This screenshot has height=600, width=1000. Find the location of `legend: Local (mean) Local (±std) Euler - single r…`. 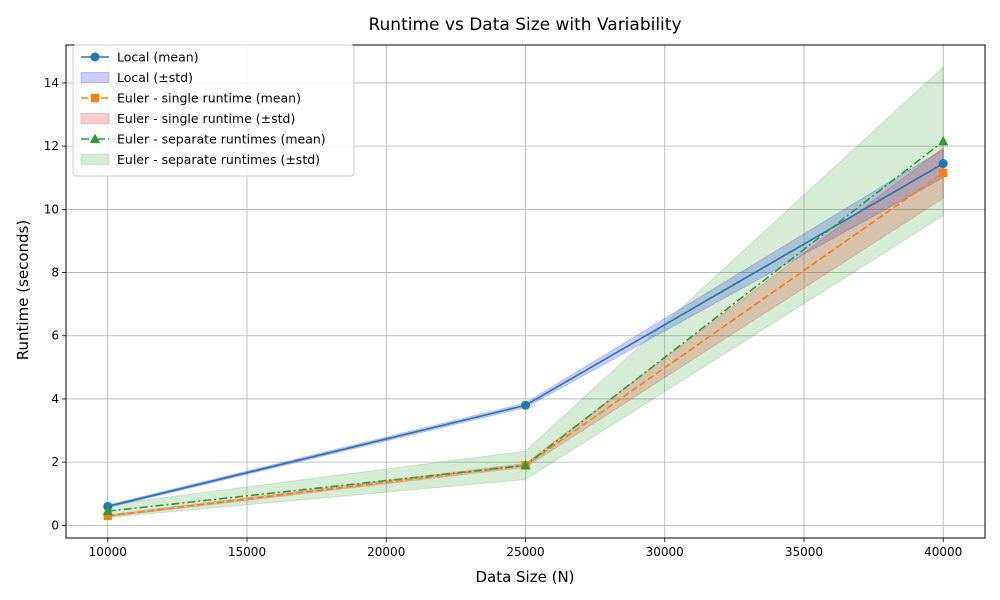

legend: Local (mean) Local (±std) Euler - single r… is located at coordinates (213, 110).